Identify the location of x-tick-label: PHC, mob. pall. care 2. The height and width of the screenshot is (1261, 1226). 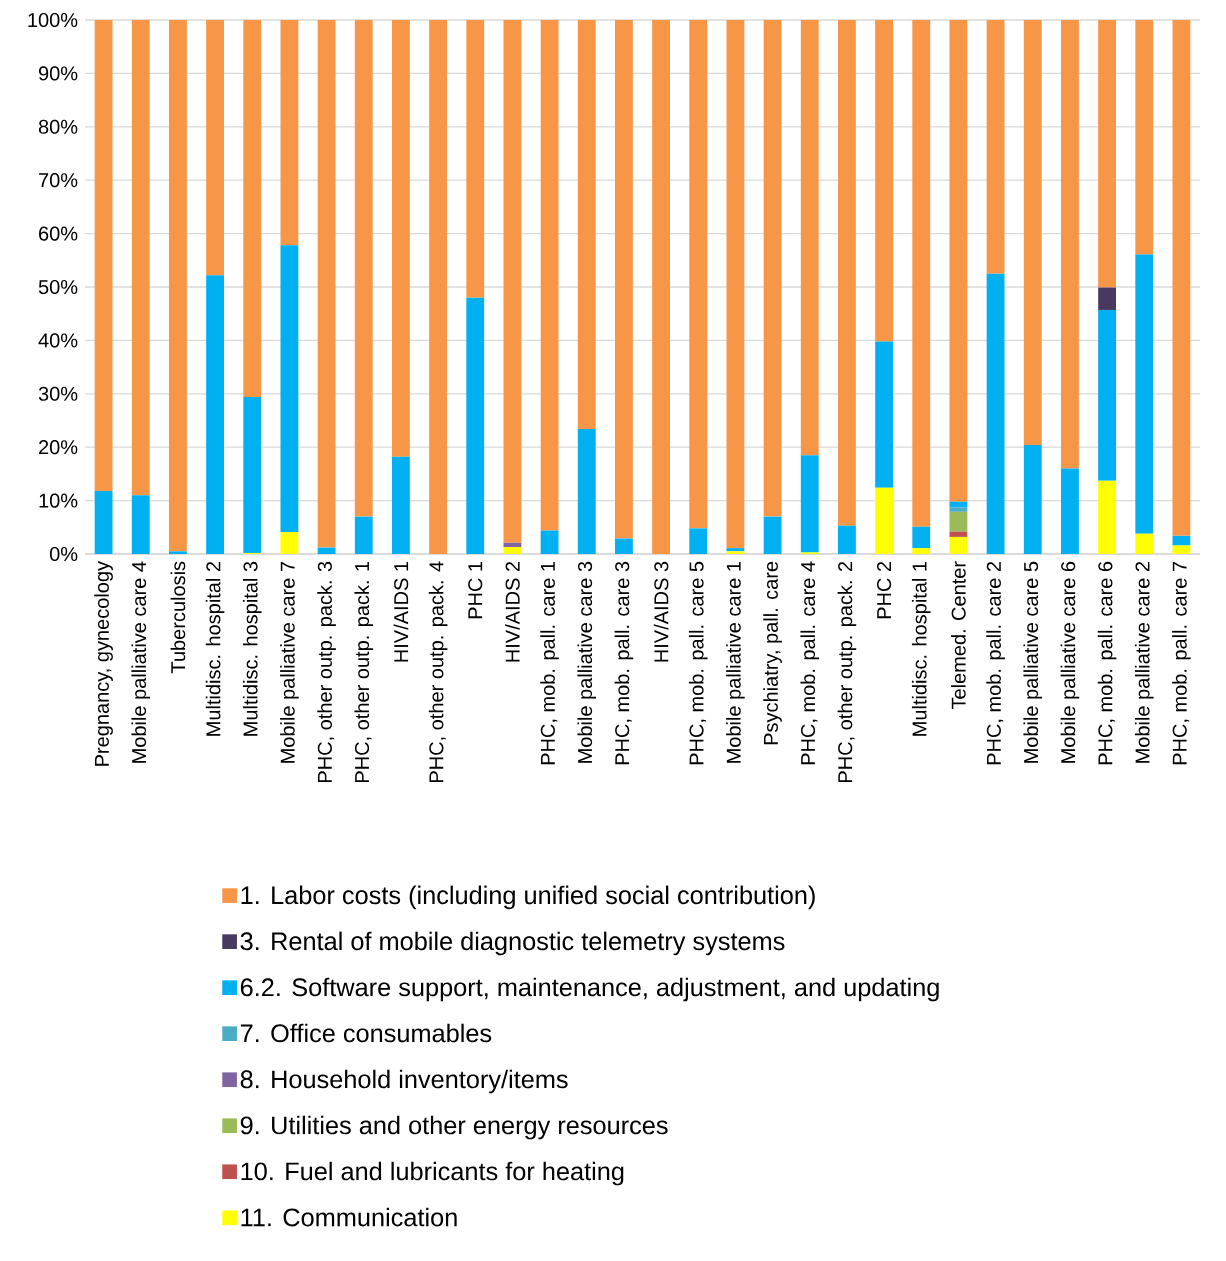
(995, 663).